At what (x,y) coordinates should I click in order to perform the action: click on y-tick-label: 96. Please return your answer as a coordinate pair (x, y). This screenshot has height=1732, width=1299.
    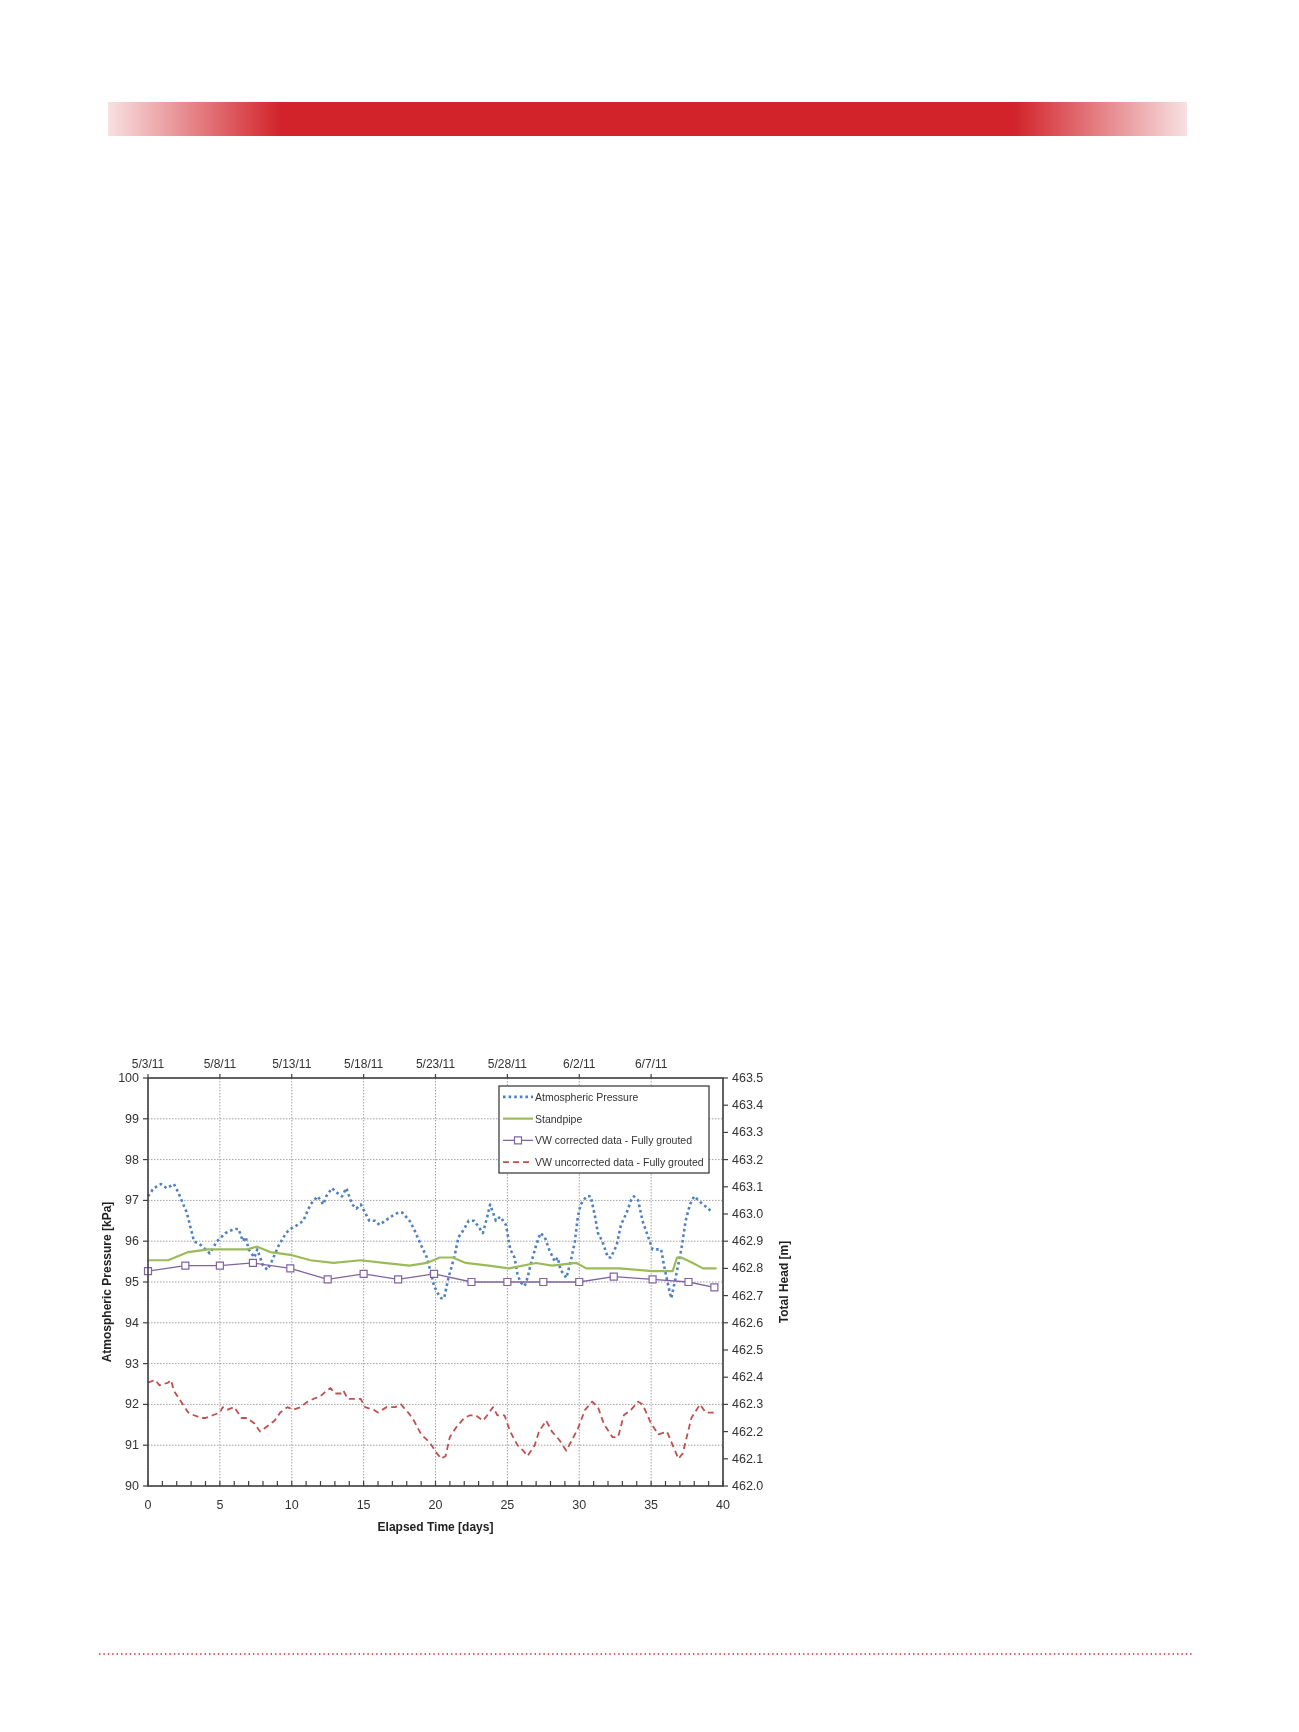
    Looking at the image, I should click on (132, 1241).